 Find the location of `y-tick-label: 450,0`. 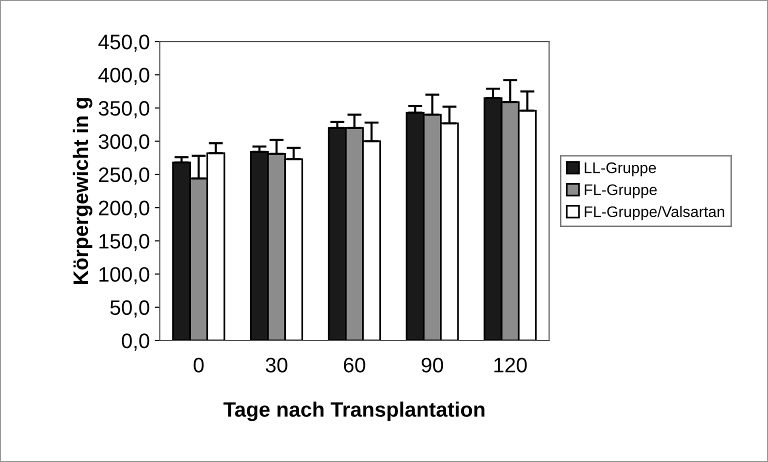

y-tick-label: 450,0 is located at coordinates (124, 43).